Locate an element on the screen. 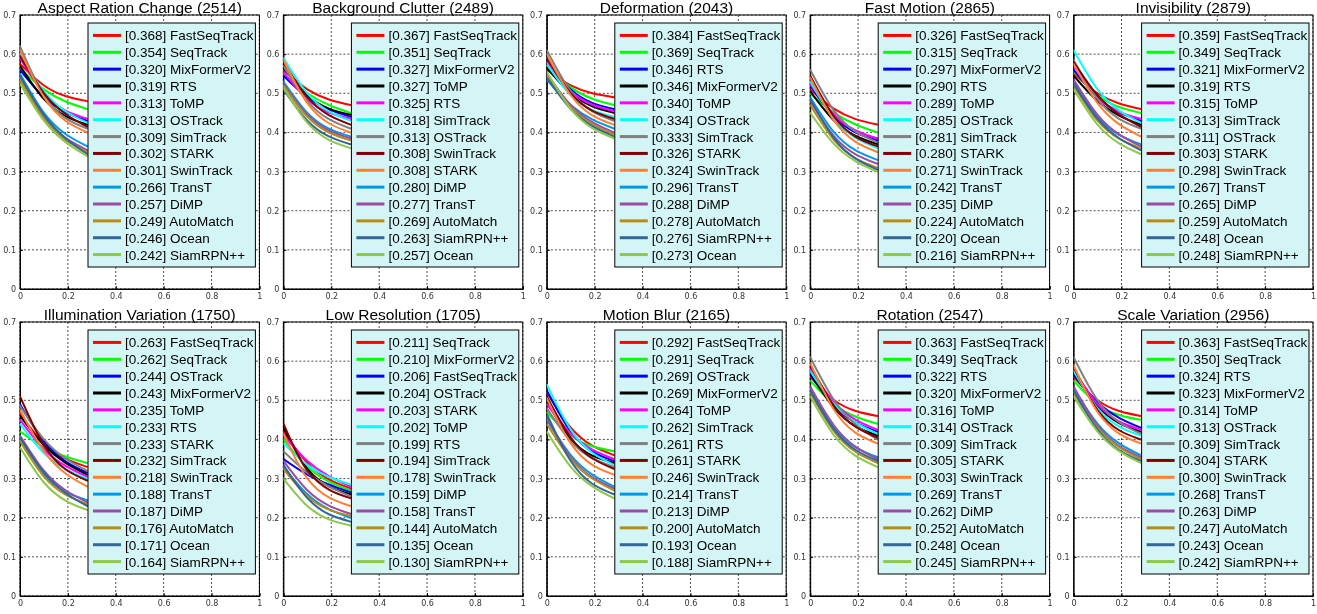 The height and width of the screenshot is (614, 1317). legend-label: [0.303] SwinTrack is located at coordinates (969, 478).